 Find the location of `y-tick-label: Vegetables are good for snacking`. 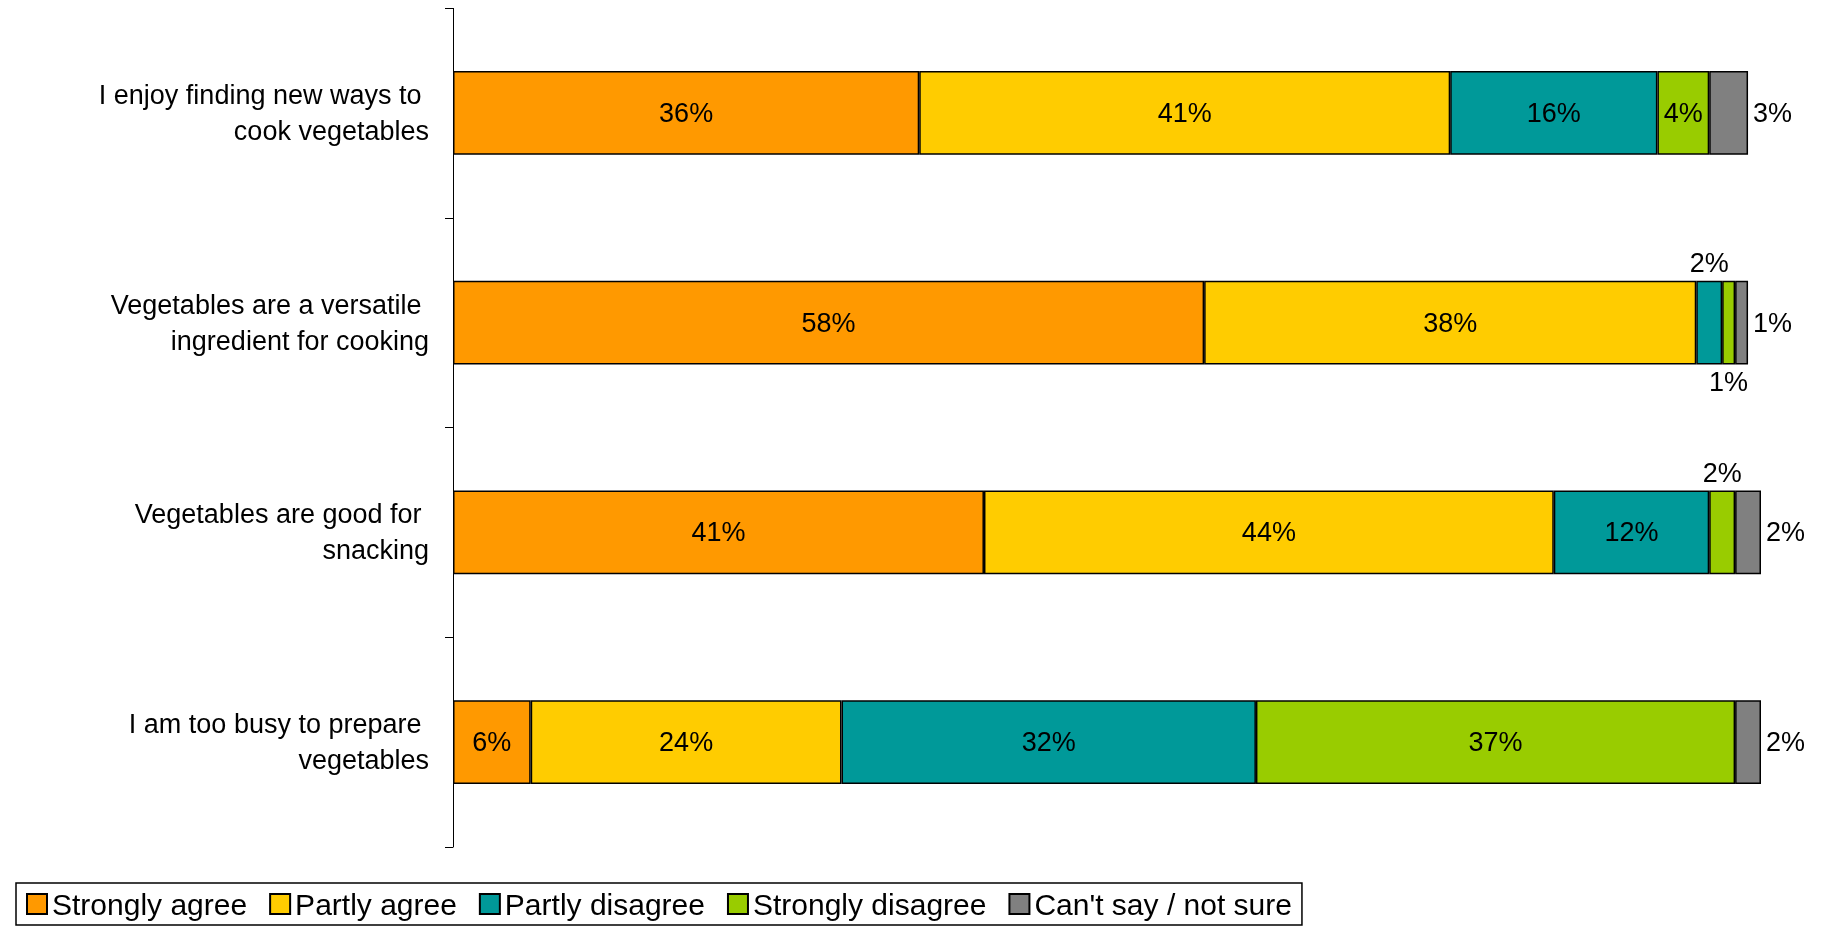

y-tick-label: Vegetables are good for snacking is located at coordinates (281, 532).